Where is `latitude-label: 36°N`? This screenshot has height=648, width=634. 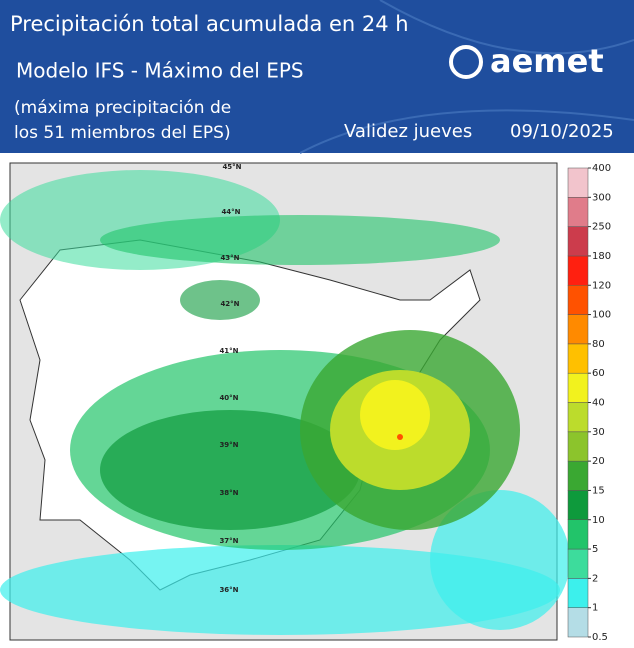
latitude-label: 36°N is located at coordinates (228, 590).